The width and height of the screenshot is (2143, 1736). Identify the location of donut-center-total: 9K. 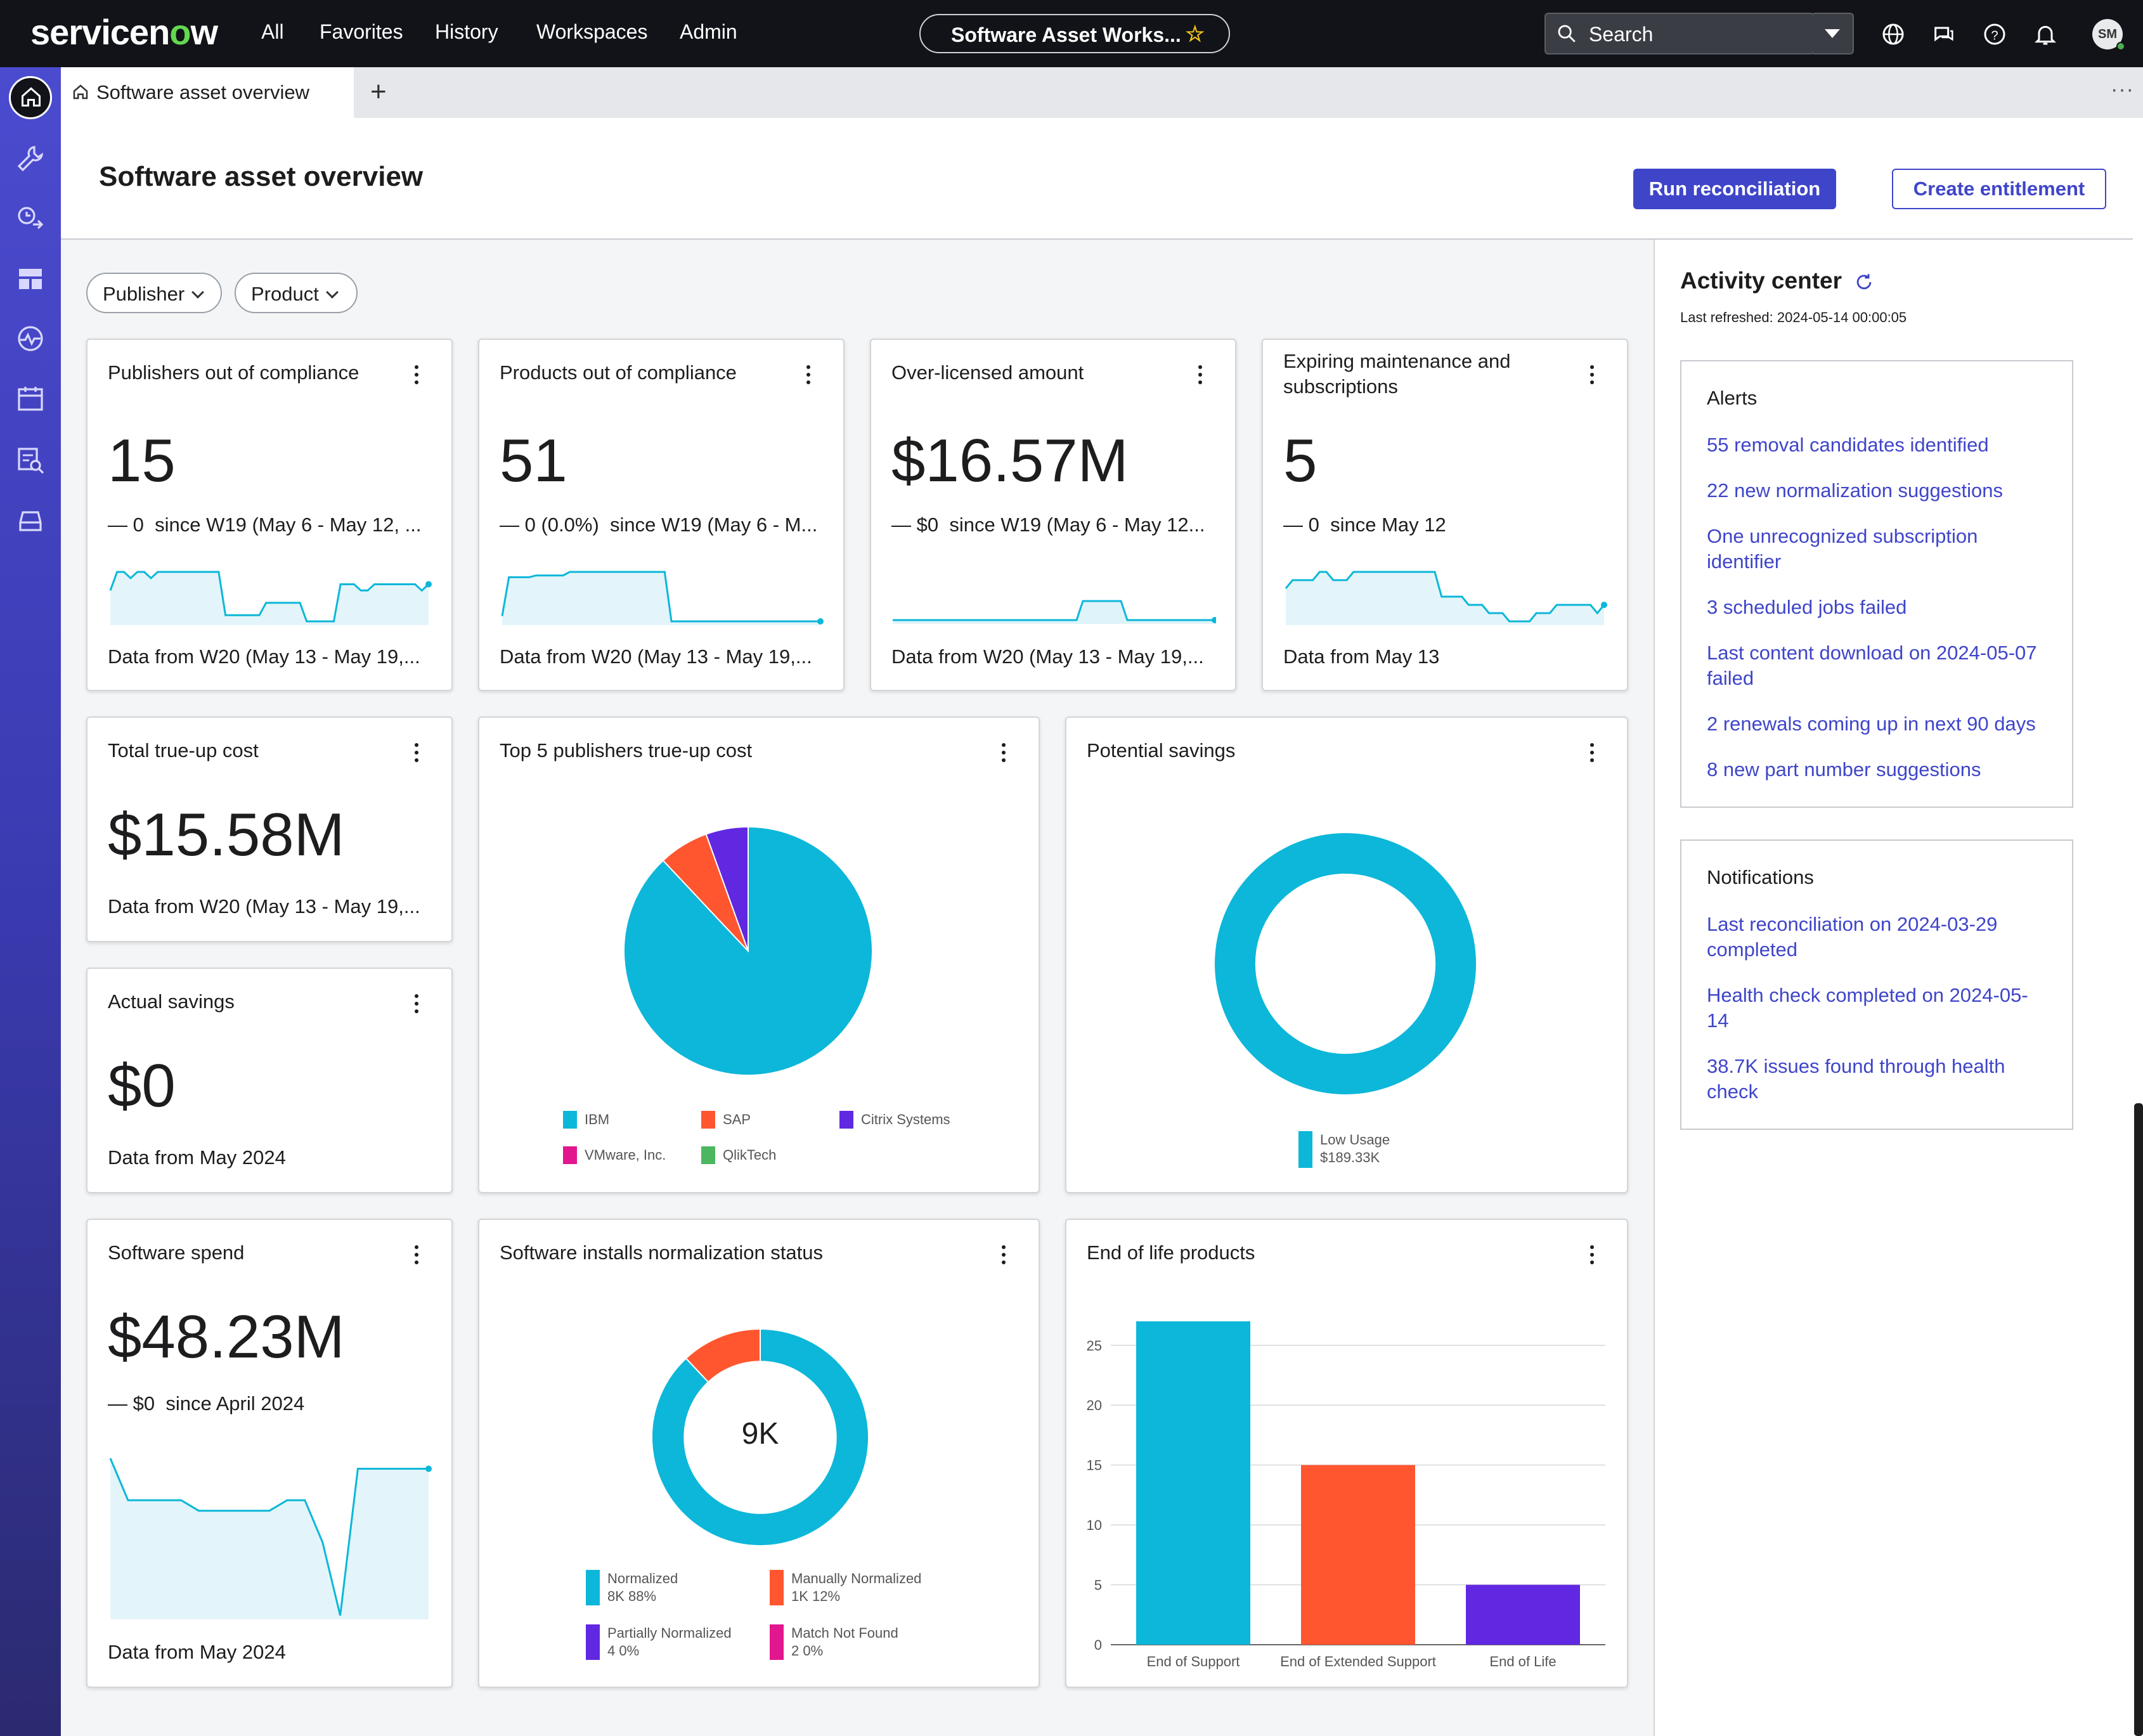
(760, 1434).